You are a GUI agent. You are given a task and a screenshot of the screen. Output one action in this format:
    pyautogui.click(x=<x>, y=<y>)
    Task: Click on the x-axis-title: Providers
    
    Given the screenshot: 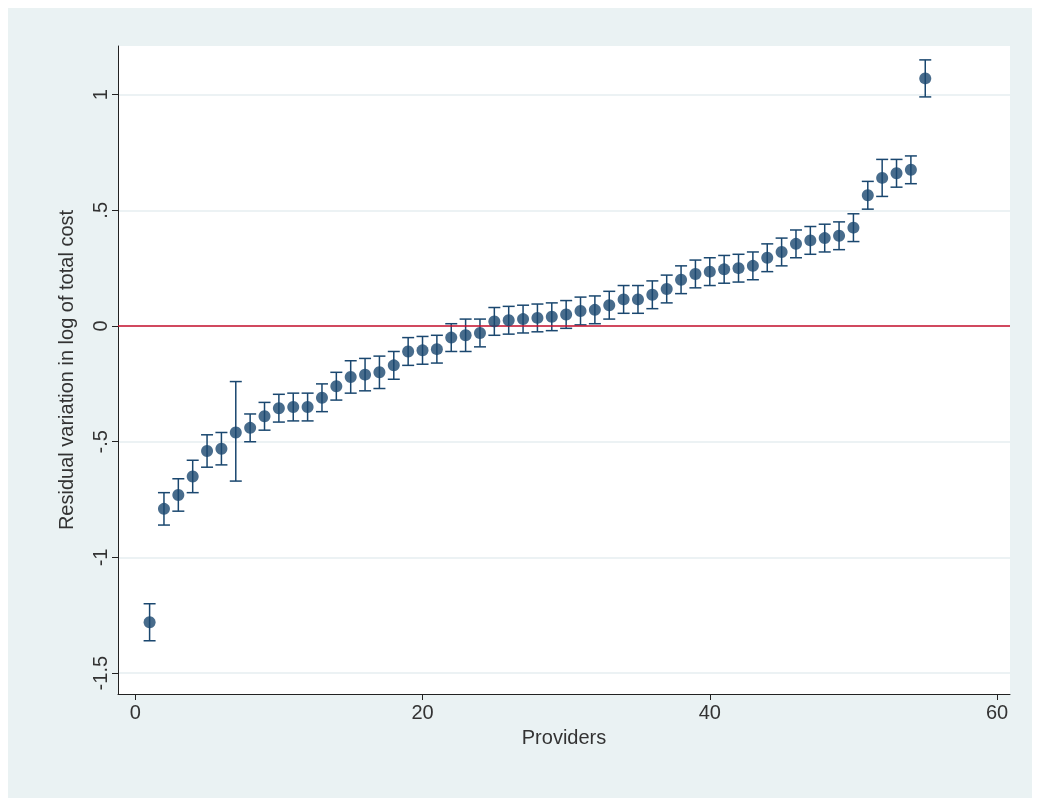 What is the action you would take?
    pyautogui.click(x=564, y=736)
    